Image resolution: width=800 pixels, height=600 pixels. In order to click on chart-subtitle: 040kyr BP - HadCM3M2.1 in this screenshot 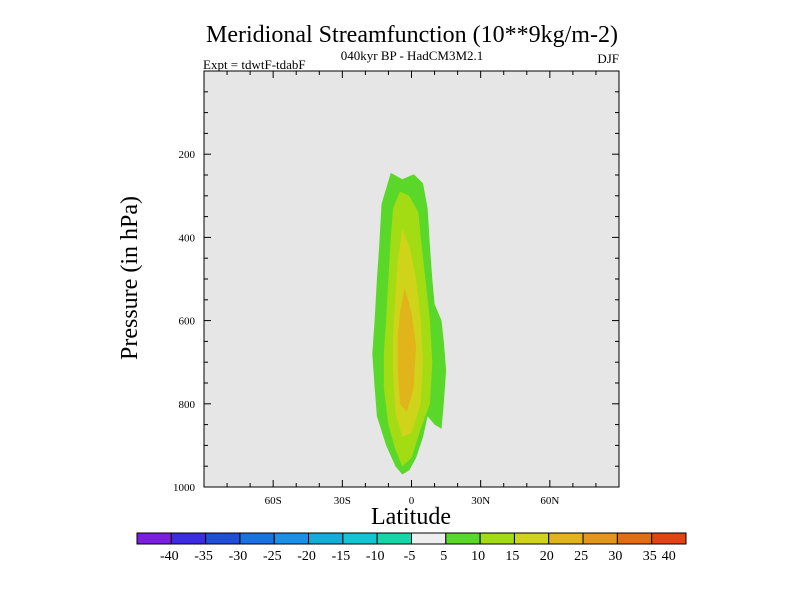, I will do `click(412, 55)`.